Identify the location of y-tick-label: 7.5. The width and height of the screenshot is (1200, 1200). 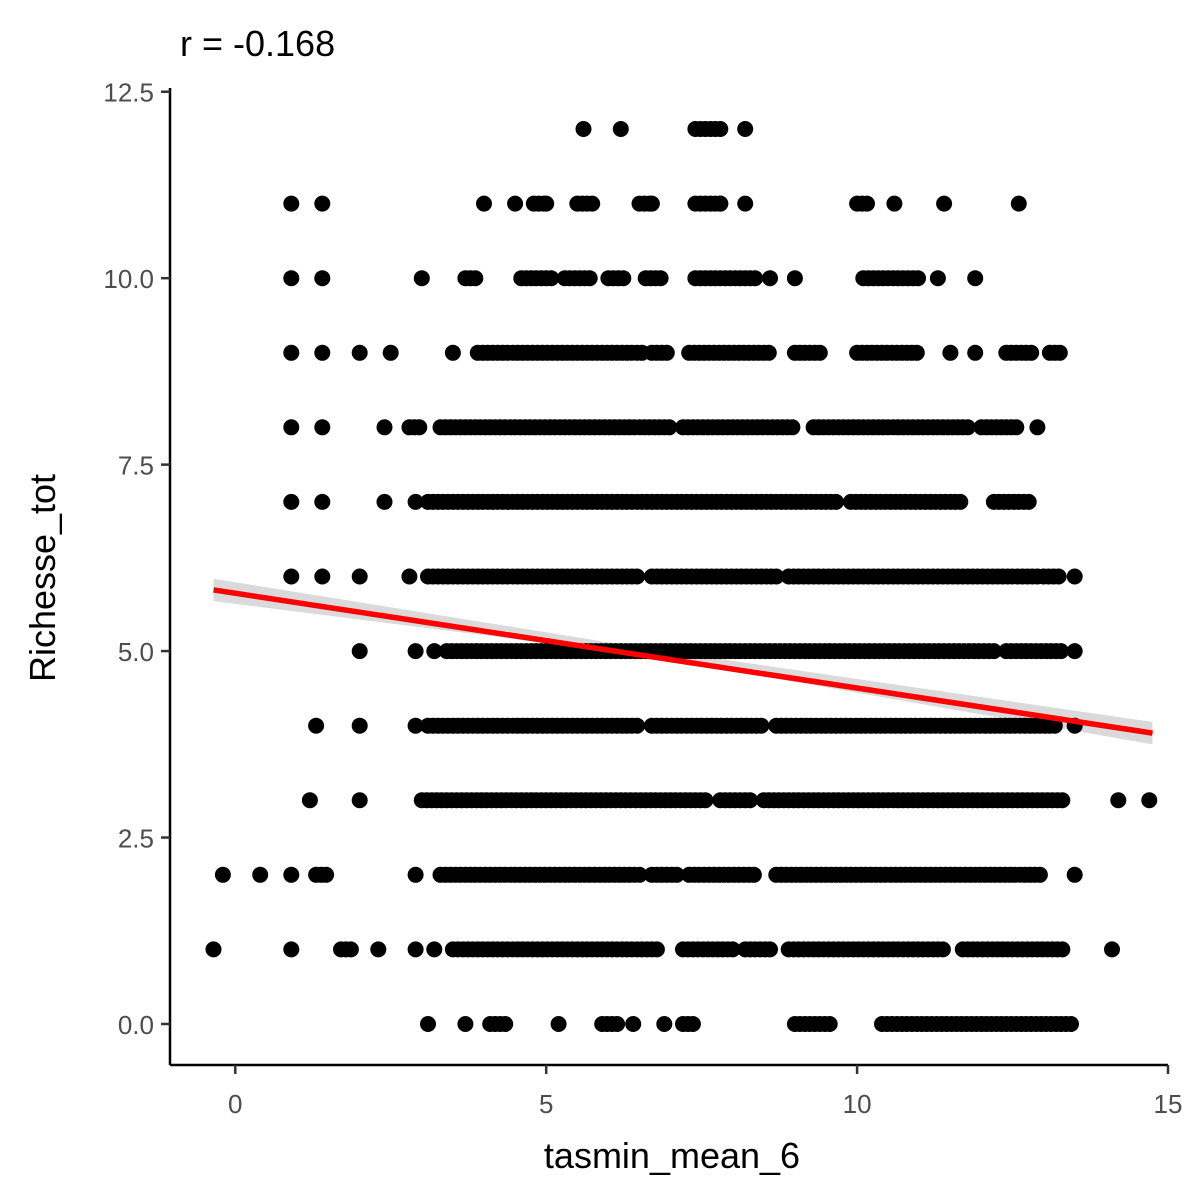
(136, 466).